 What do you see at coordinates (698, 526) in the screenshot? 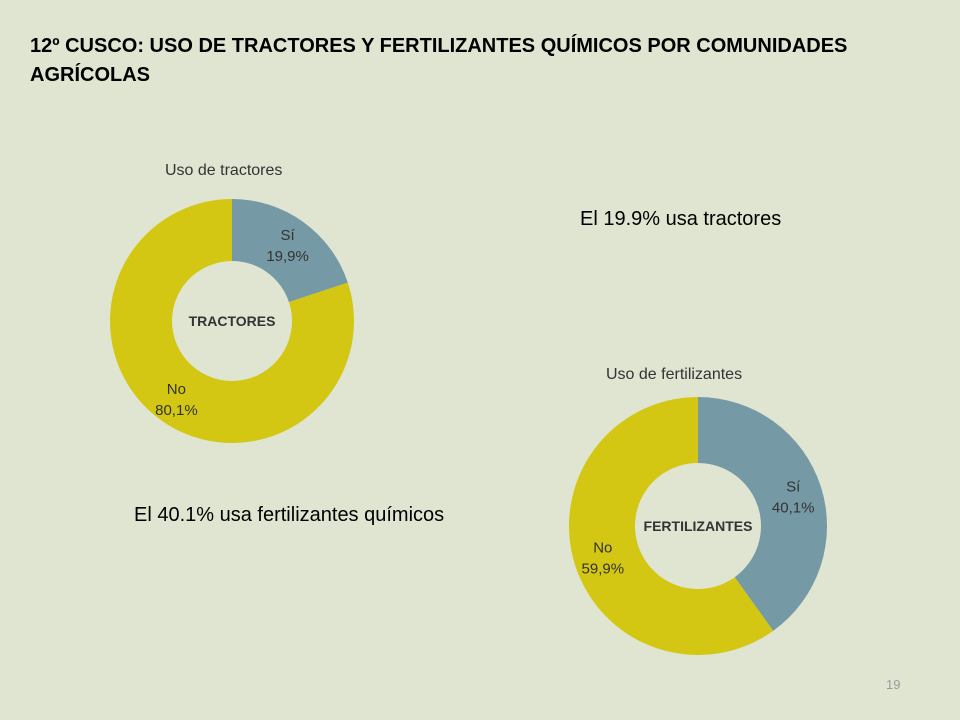
I see `donut-center-label: FERTILIZANTES` at bounding box center [698, 526].